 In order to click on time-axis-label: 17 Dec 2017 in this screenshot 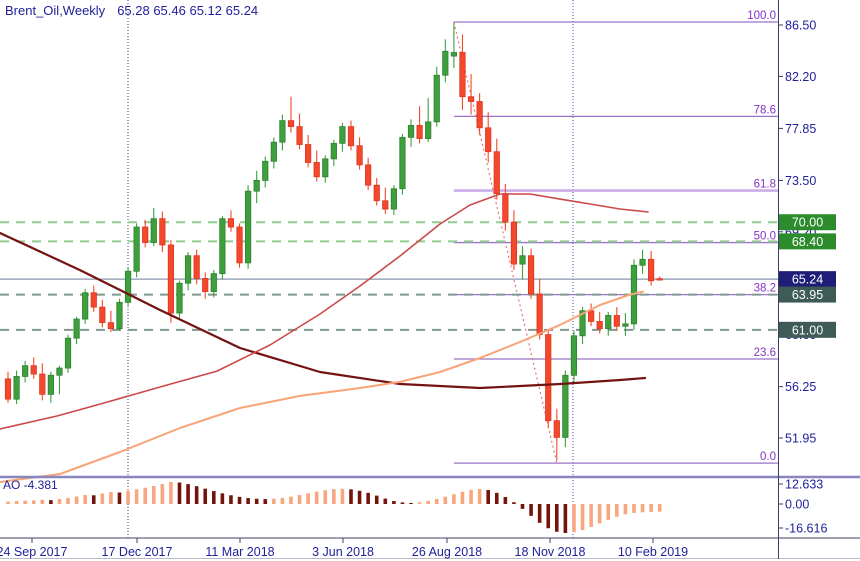, I will do `click(137, 552)`.